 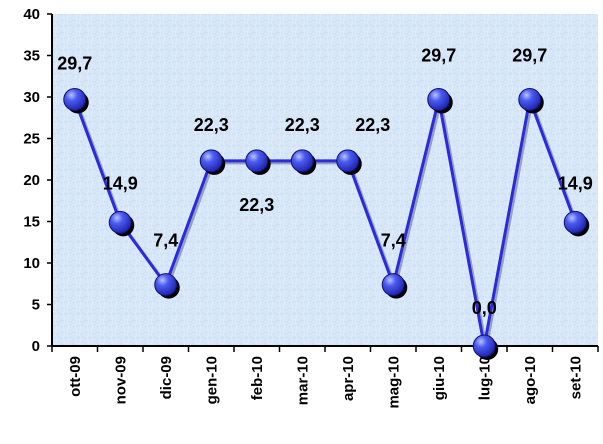 What do you see at coordinates (75, 376) in the screenshot?
I see `x-tick-label: ott-09` at bounding box center [75, 376].